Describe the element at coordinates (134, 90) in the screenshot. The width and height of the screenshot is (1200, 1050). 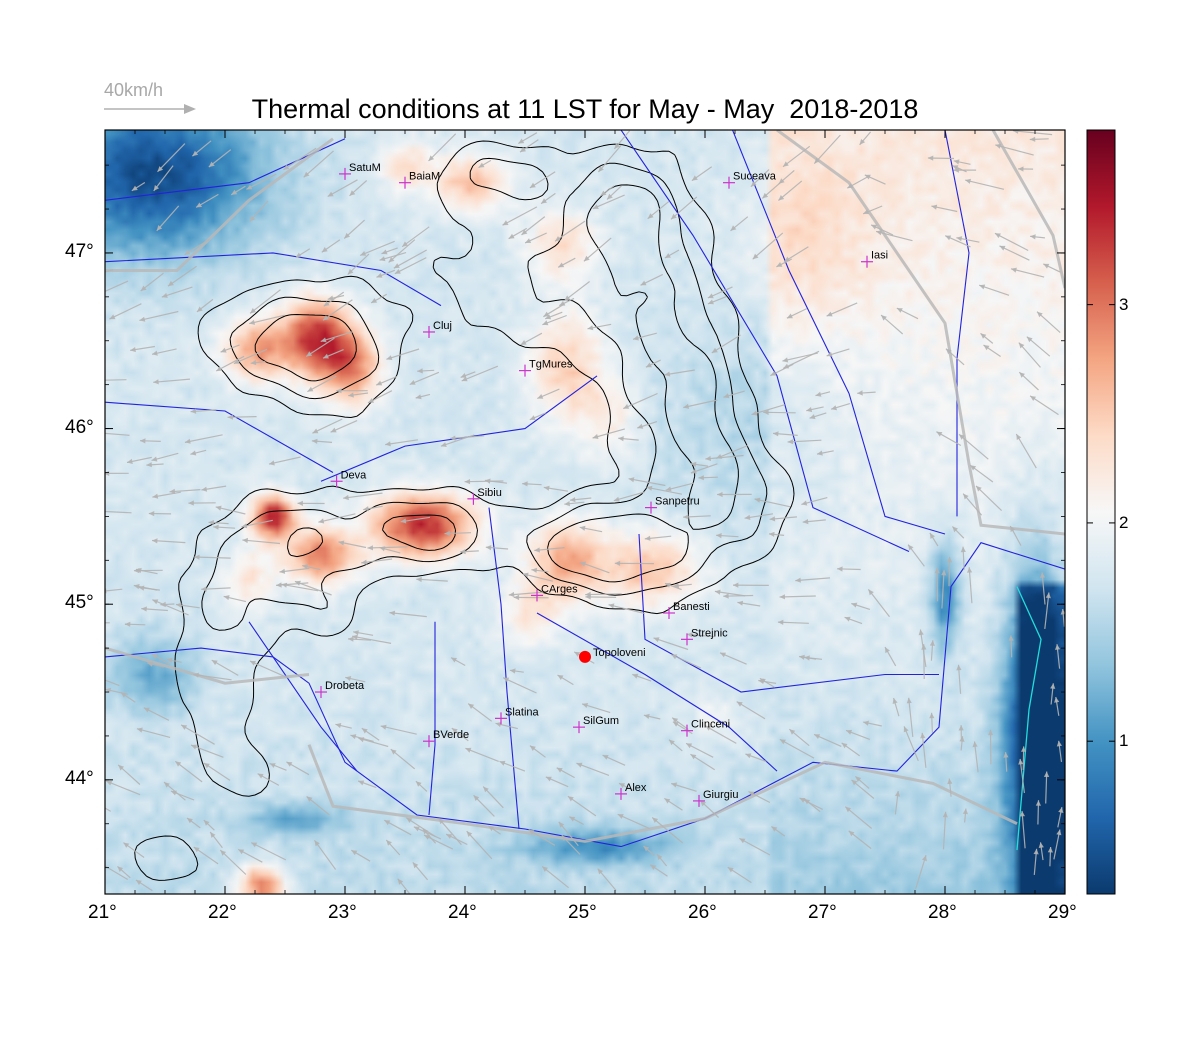
I see `wind-scale-label: 40km/h` at that location.